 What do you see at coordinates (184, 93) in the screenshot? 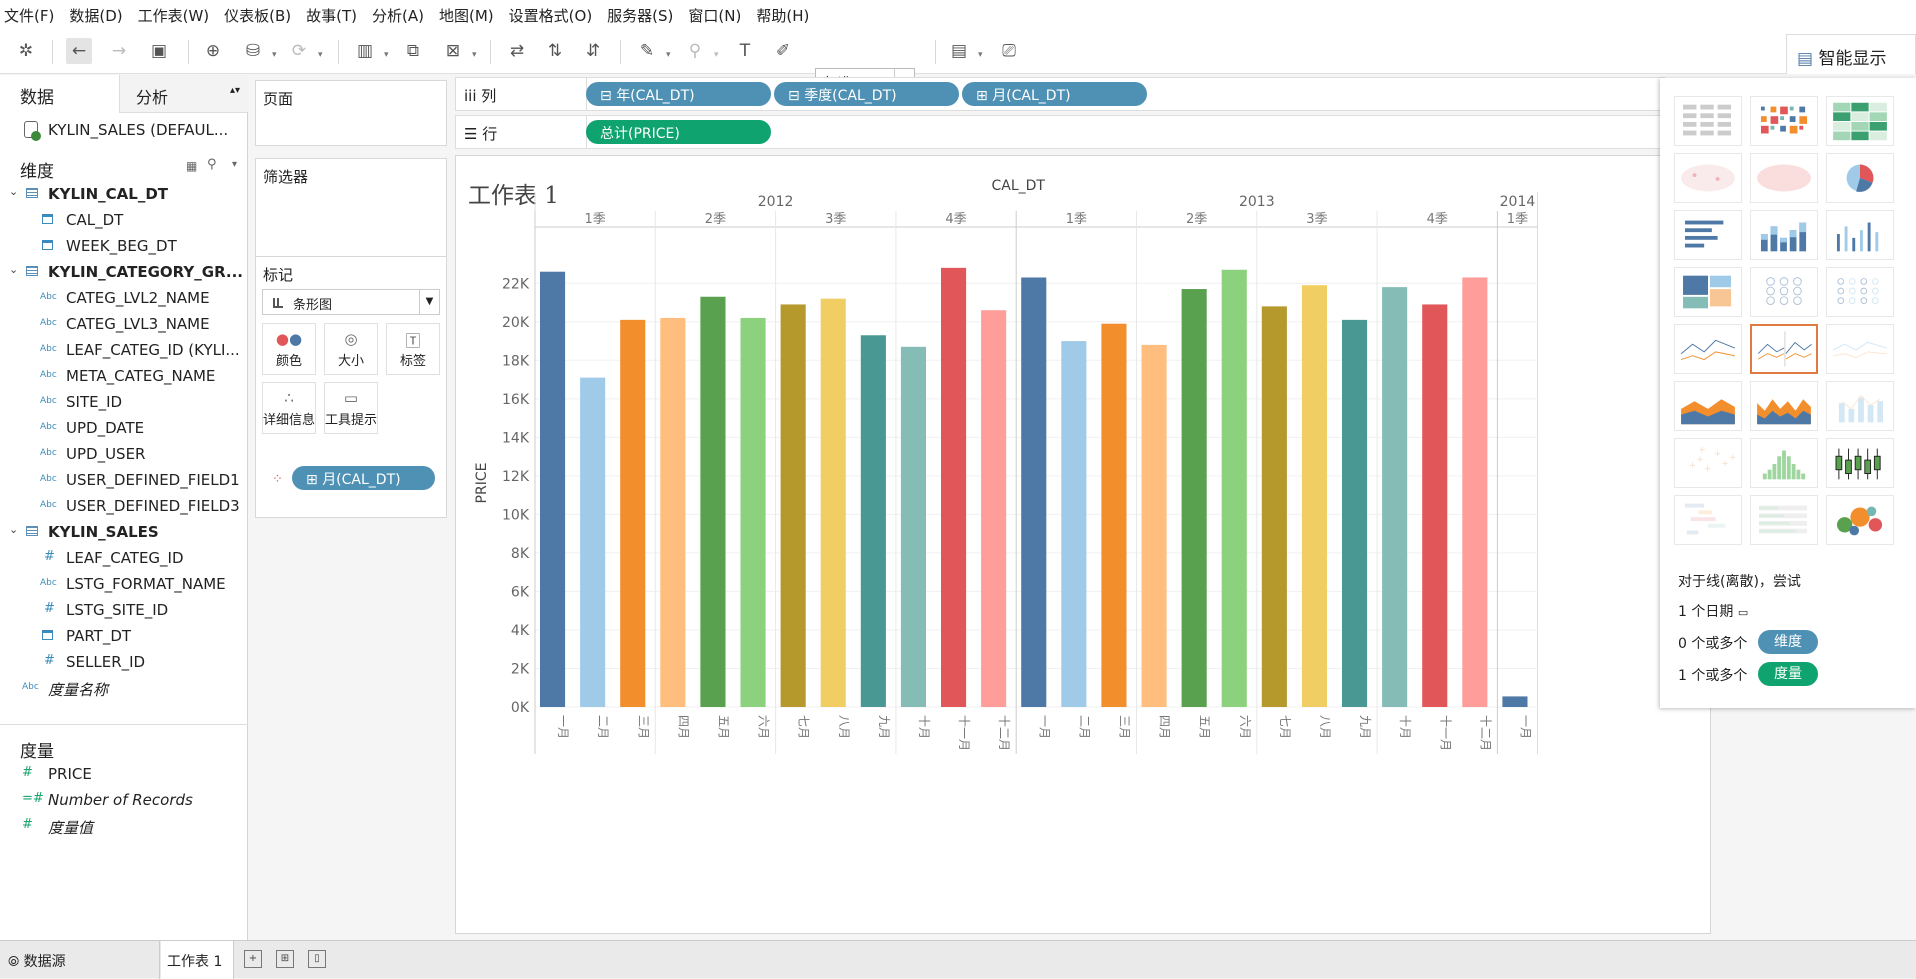
I see `tab-analysis: 分析 ▴▾` at bounding box center [184, 93].